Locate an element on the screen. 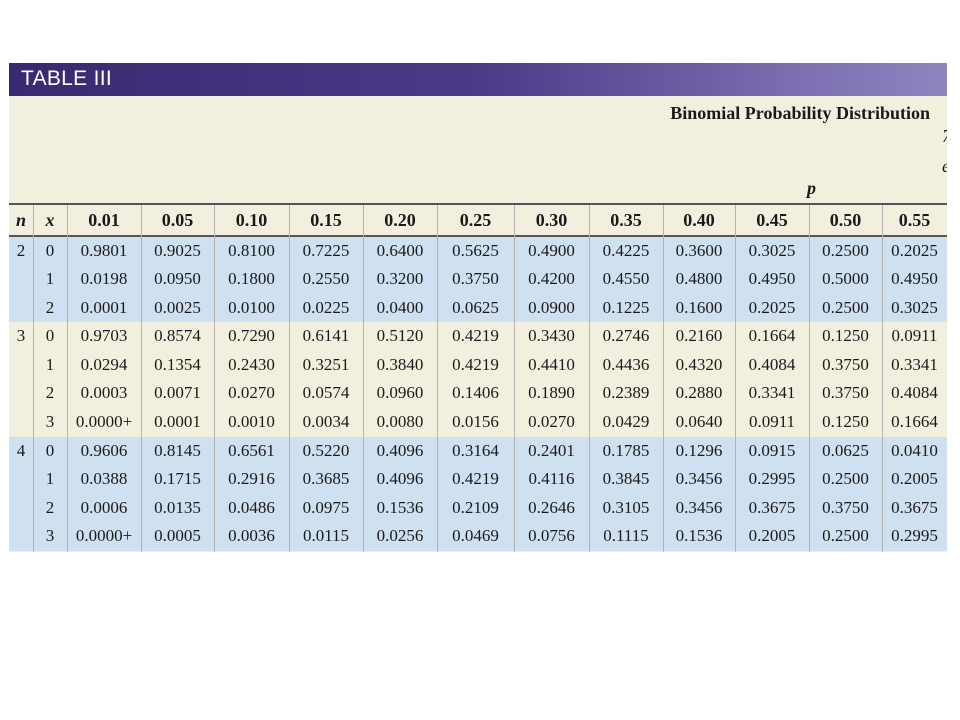 Image resolution: width=960 pixels, height=720 pixels. probability-cell: 0.0429 is located at coordinates (626, 422).